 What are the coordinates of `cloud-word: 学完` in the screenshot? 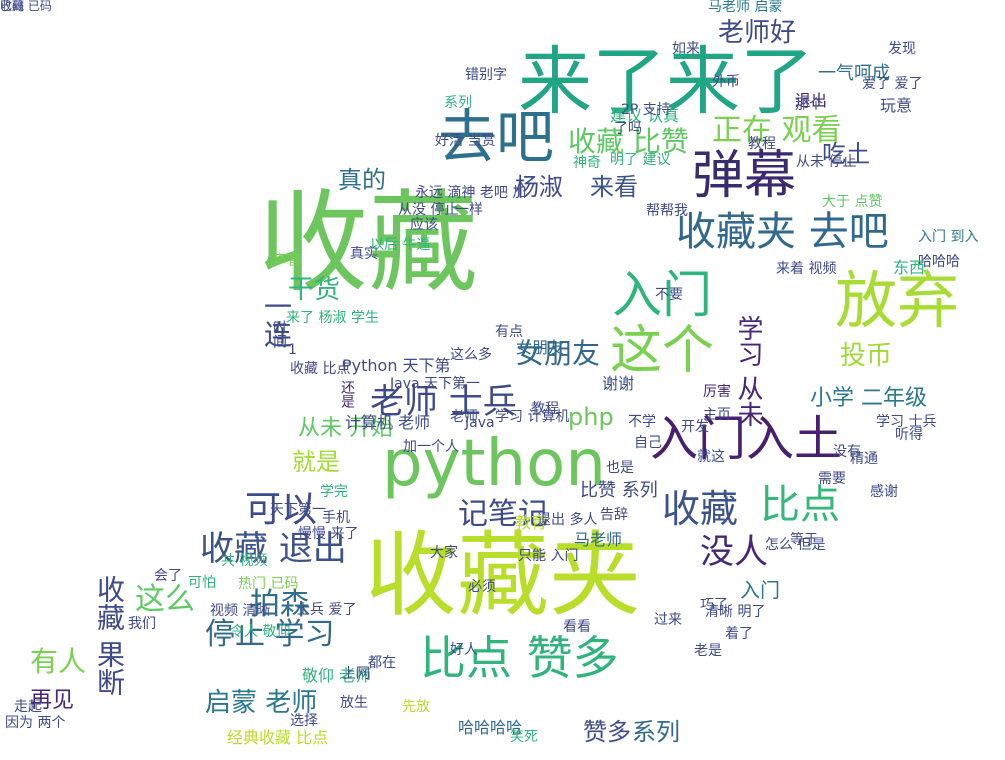 It's located at (334, 492).